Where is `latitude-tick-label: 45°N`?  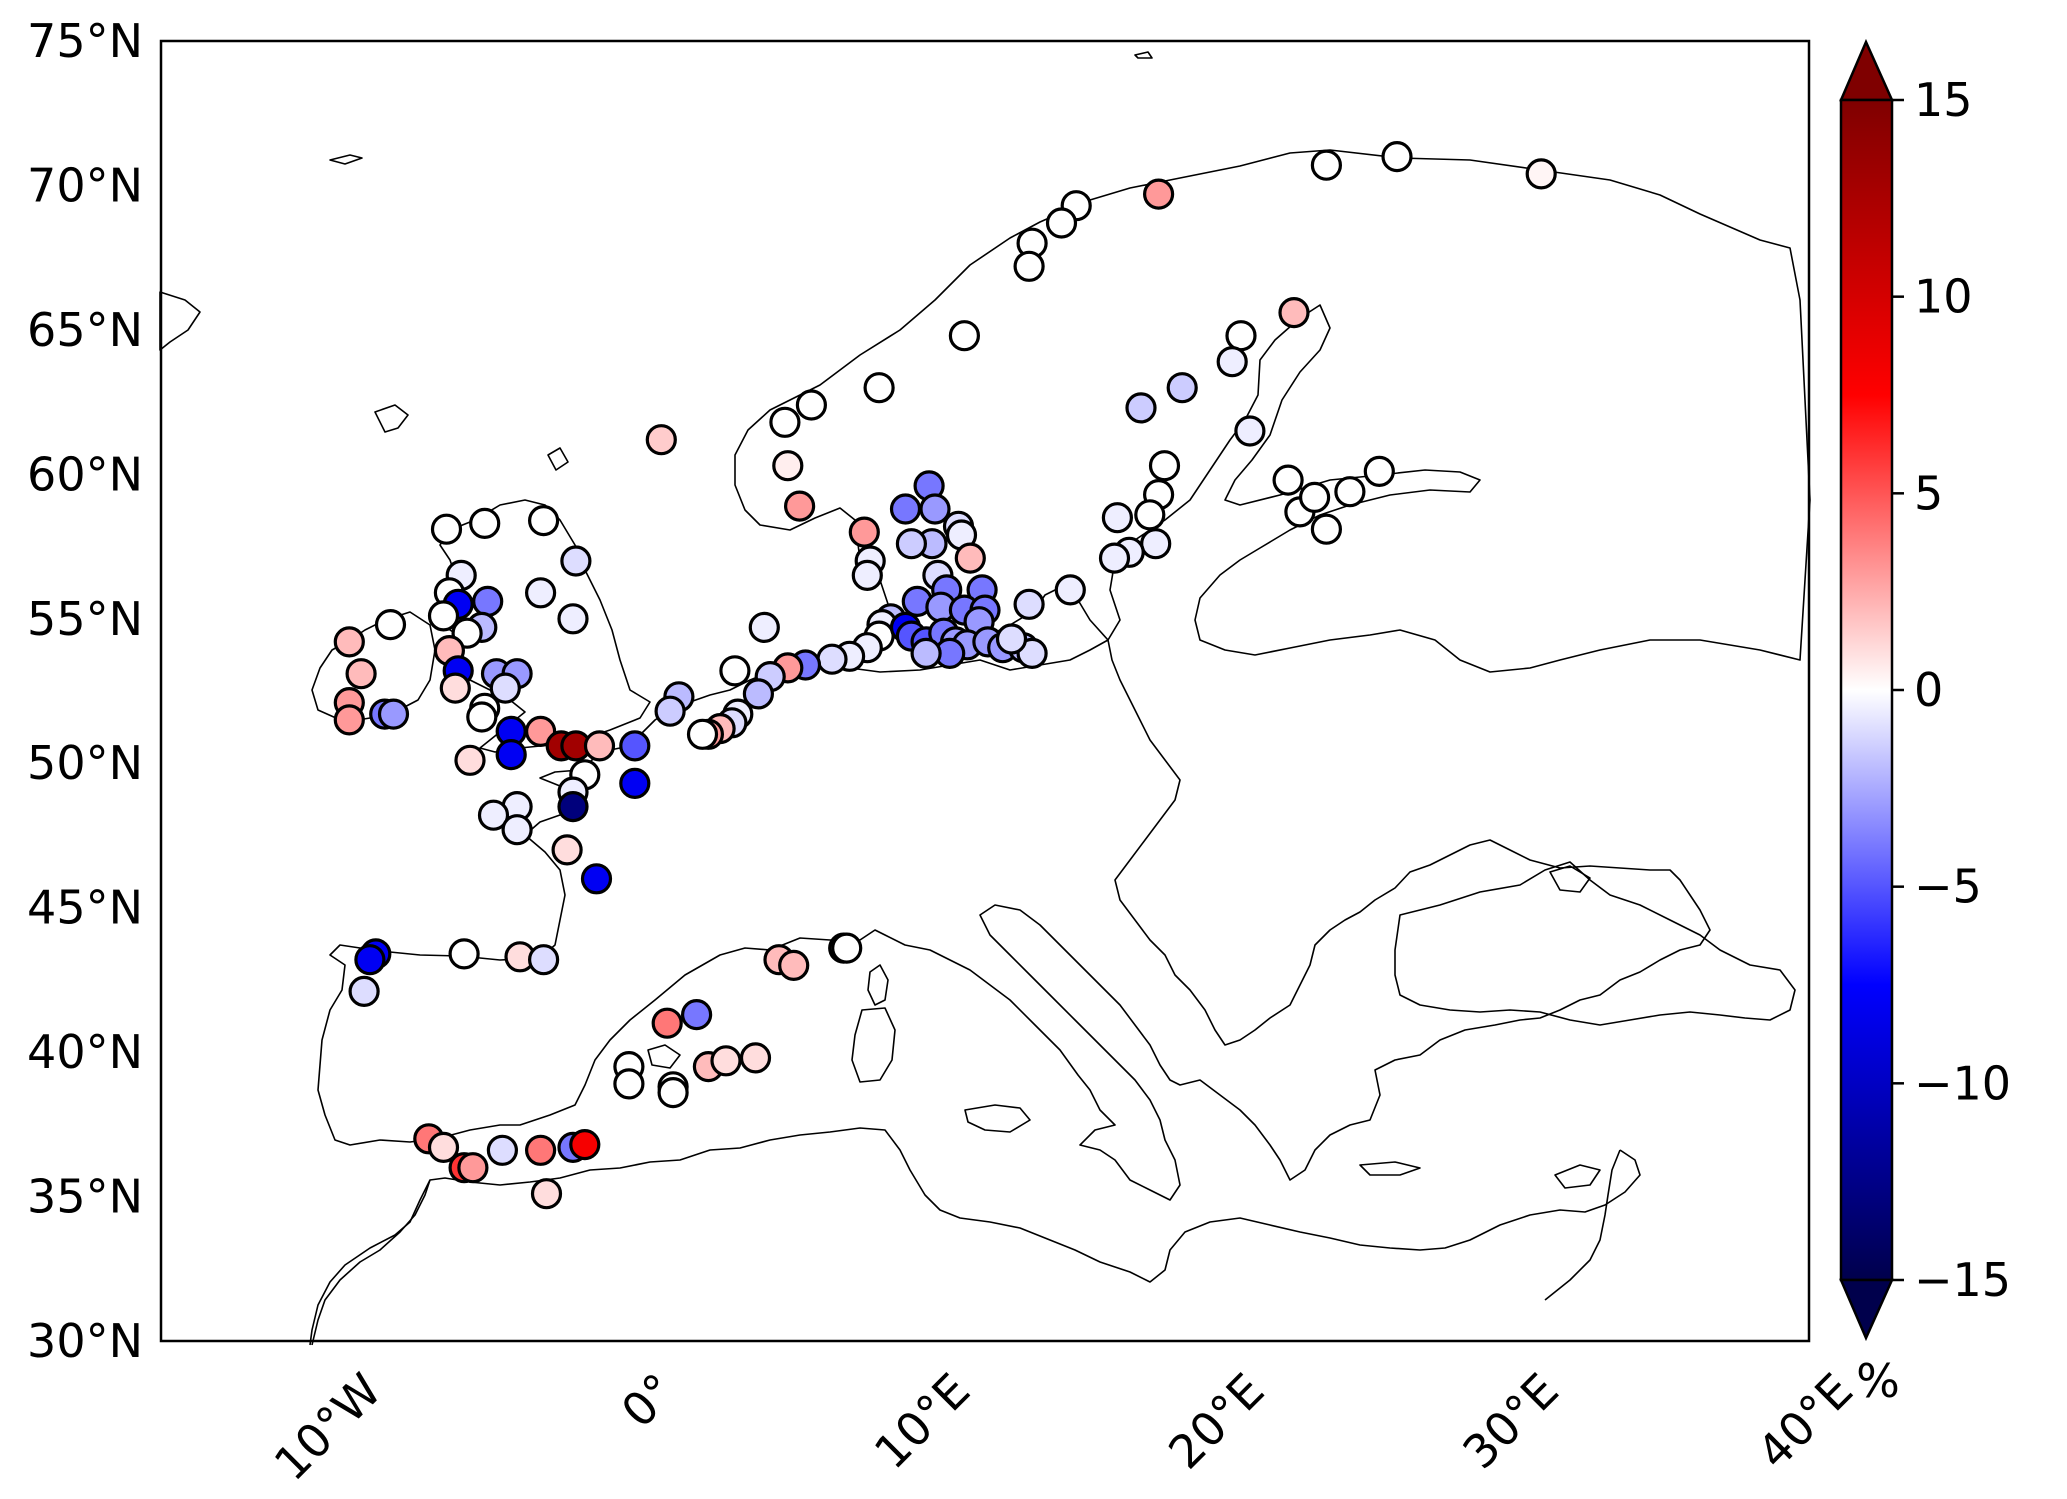
latitude-tick-label: 45°N is located at coordinates (85, 908).